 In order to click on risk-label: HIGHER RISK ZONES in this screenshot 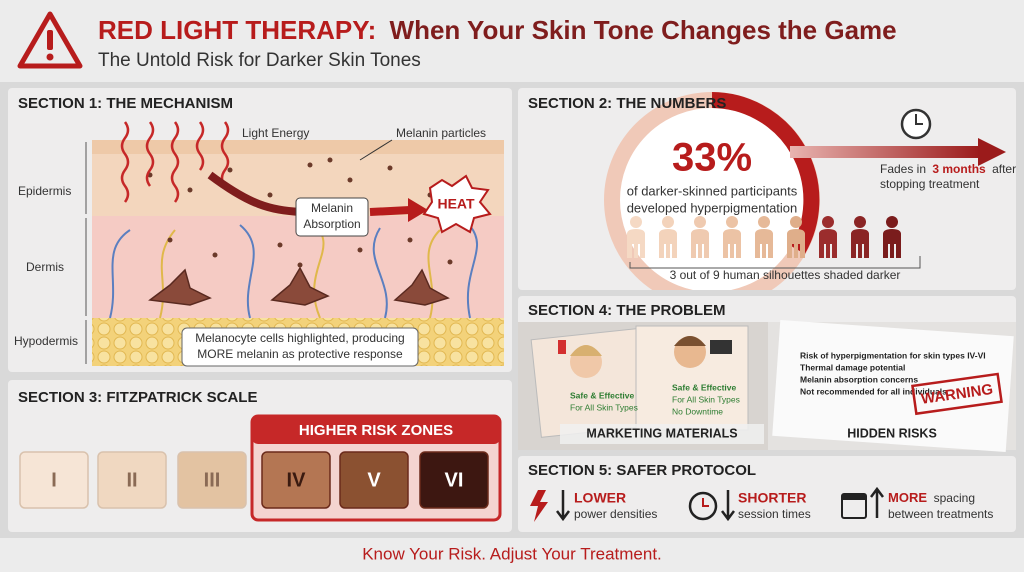, I will do `click(376, 430)`.